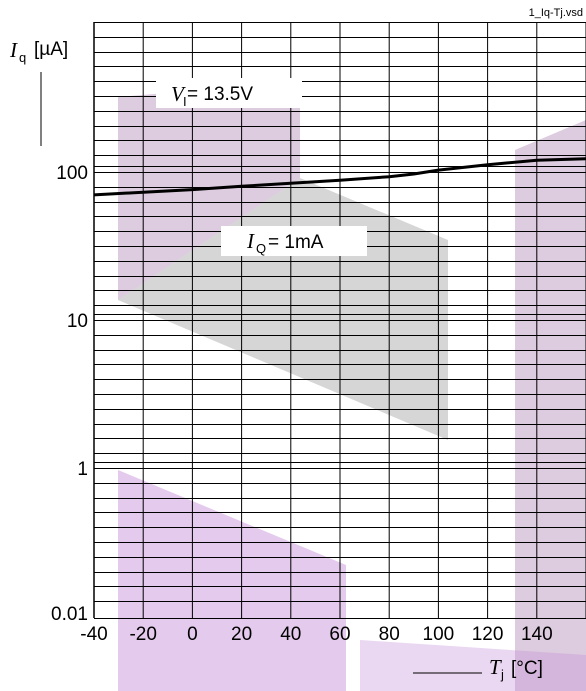 This screenshot has width=586, height=691. Describe the element at coordinates (220, 94) in the screenshot. I see `svg-text: = 13.5V` at that location.